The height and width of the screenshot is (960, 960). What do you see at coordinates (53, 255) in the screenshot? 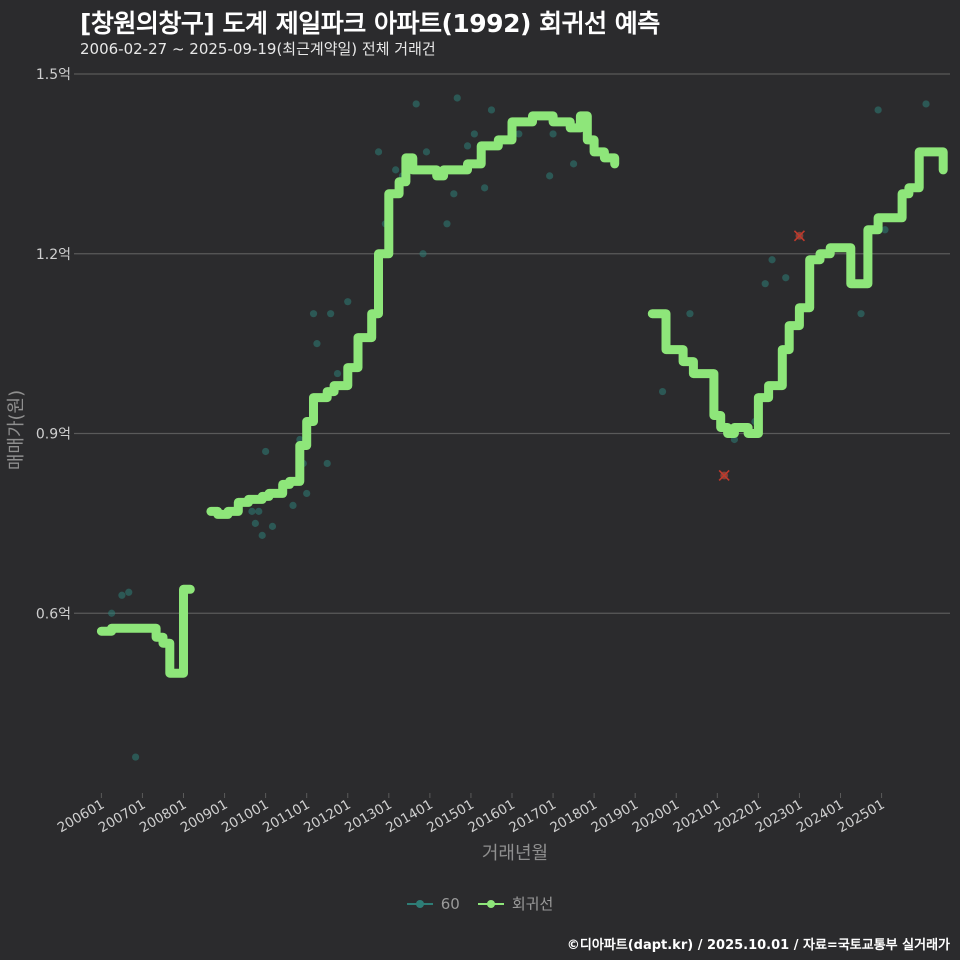
I see `y-tick-label: 1.2억` at bounding box center [53, 255].